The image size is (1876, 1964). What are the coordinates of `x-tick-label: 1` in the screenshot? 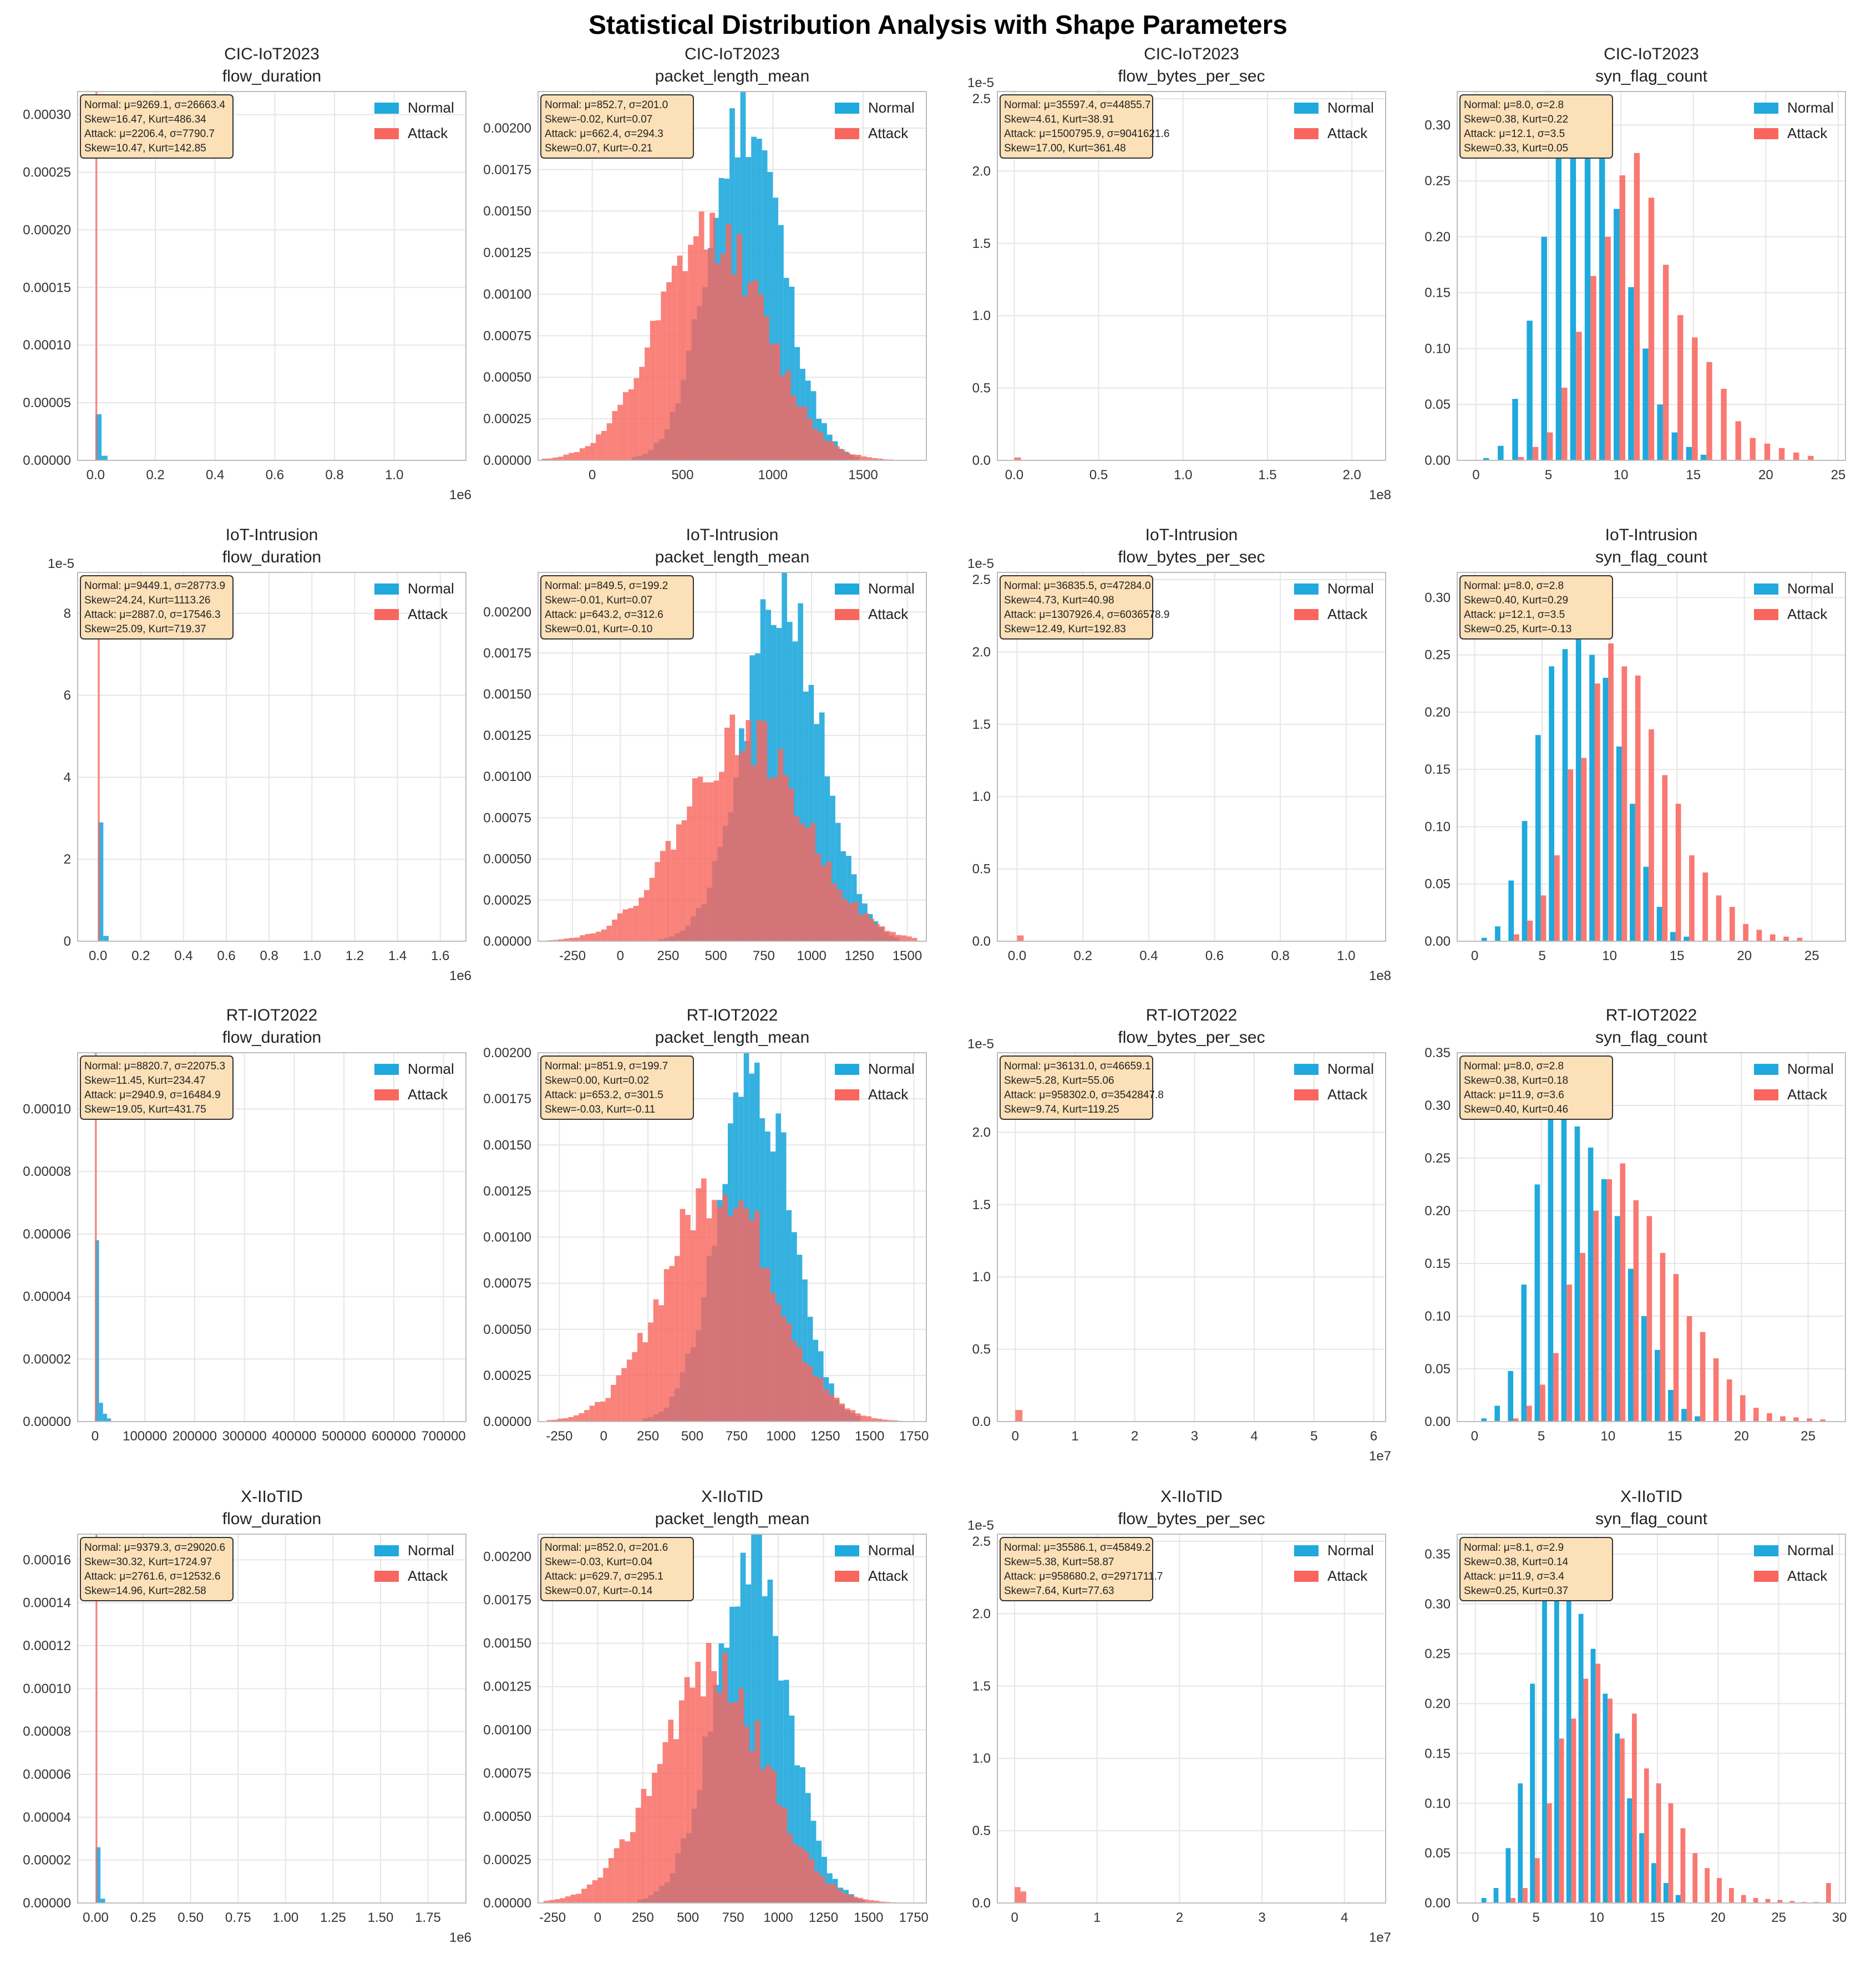 It's located at (1074, 1437).